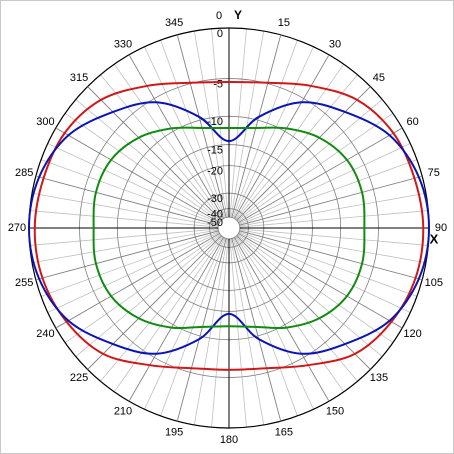  I want to click on angle-label: 135, so click(379, 378).